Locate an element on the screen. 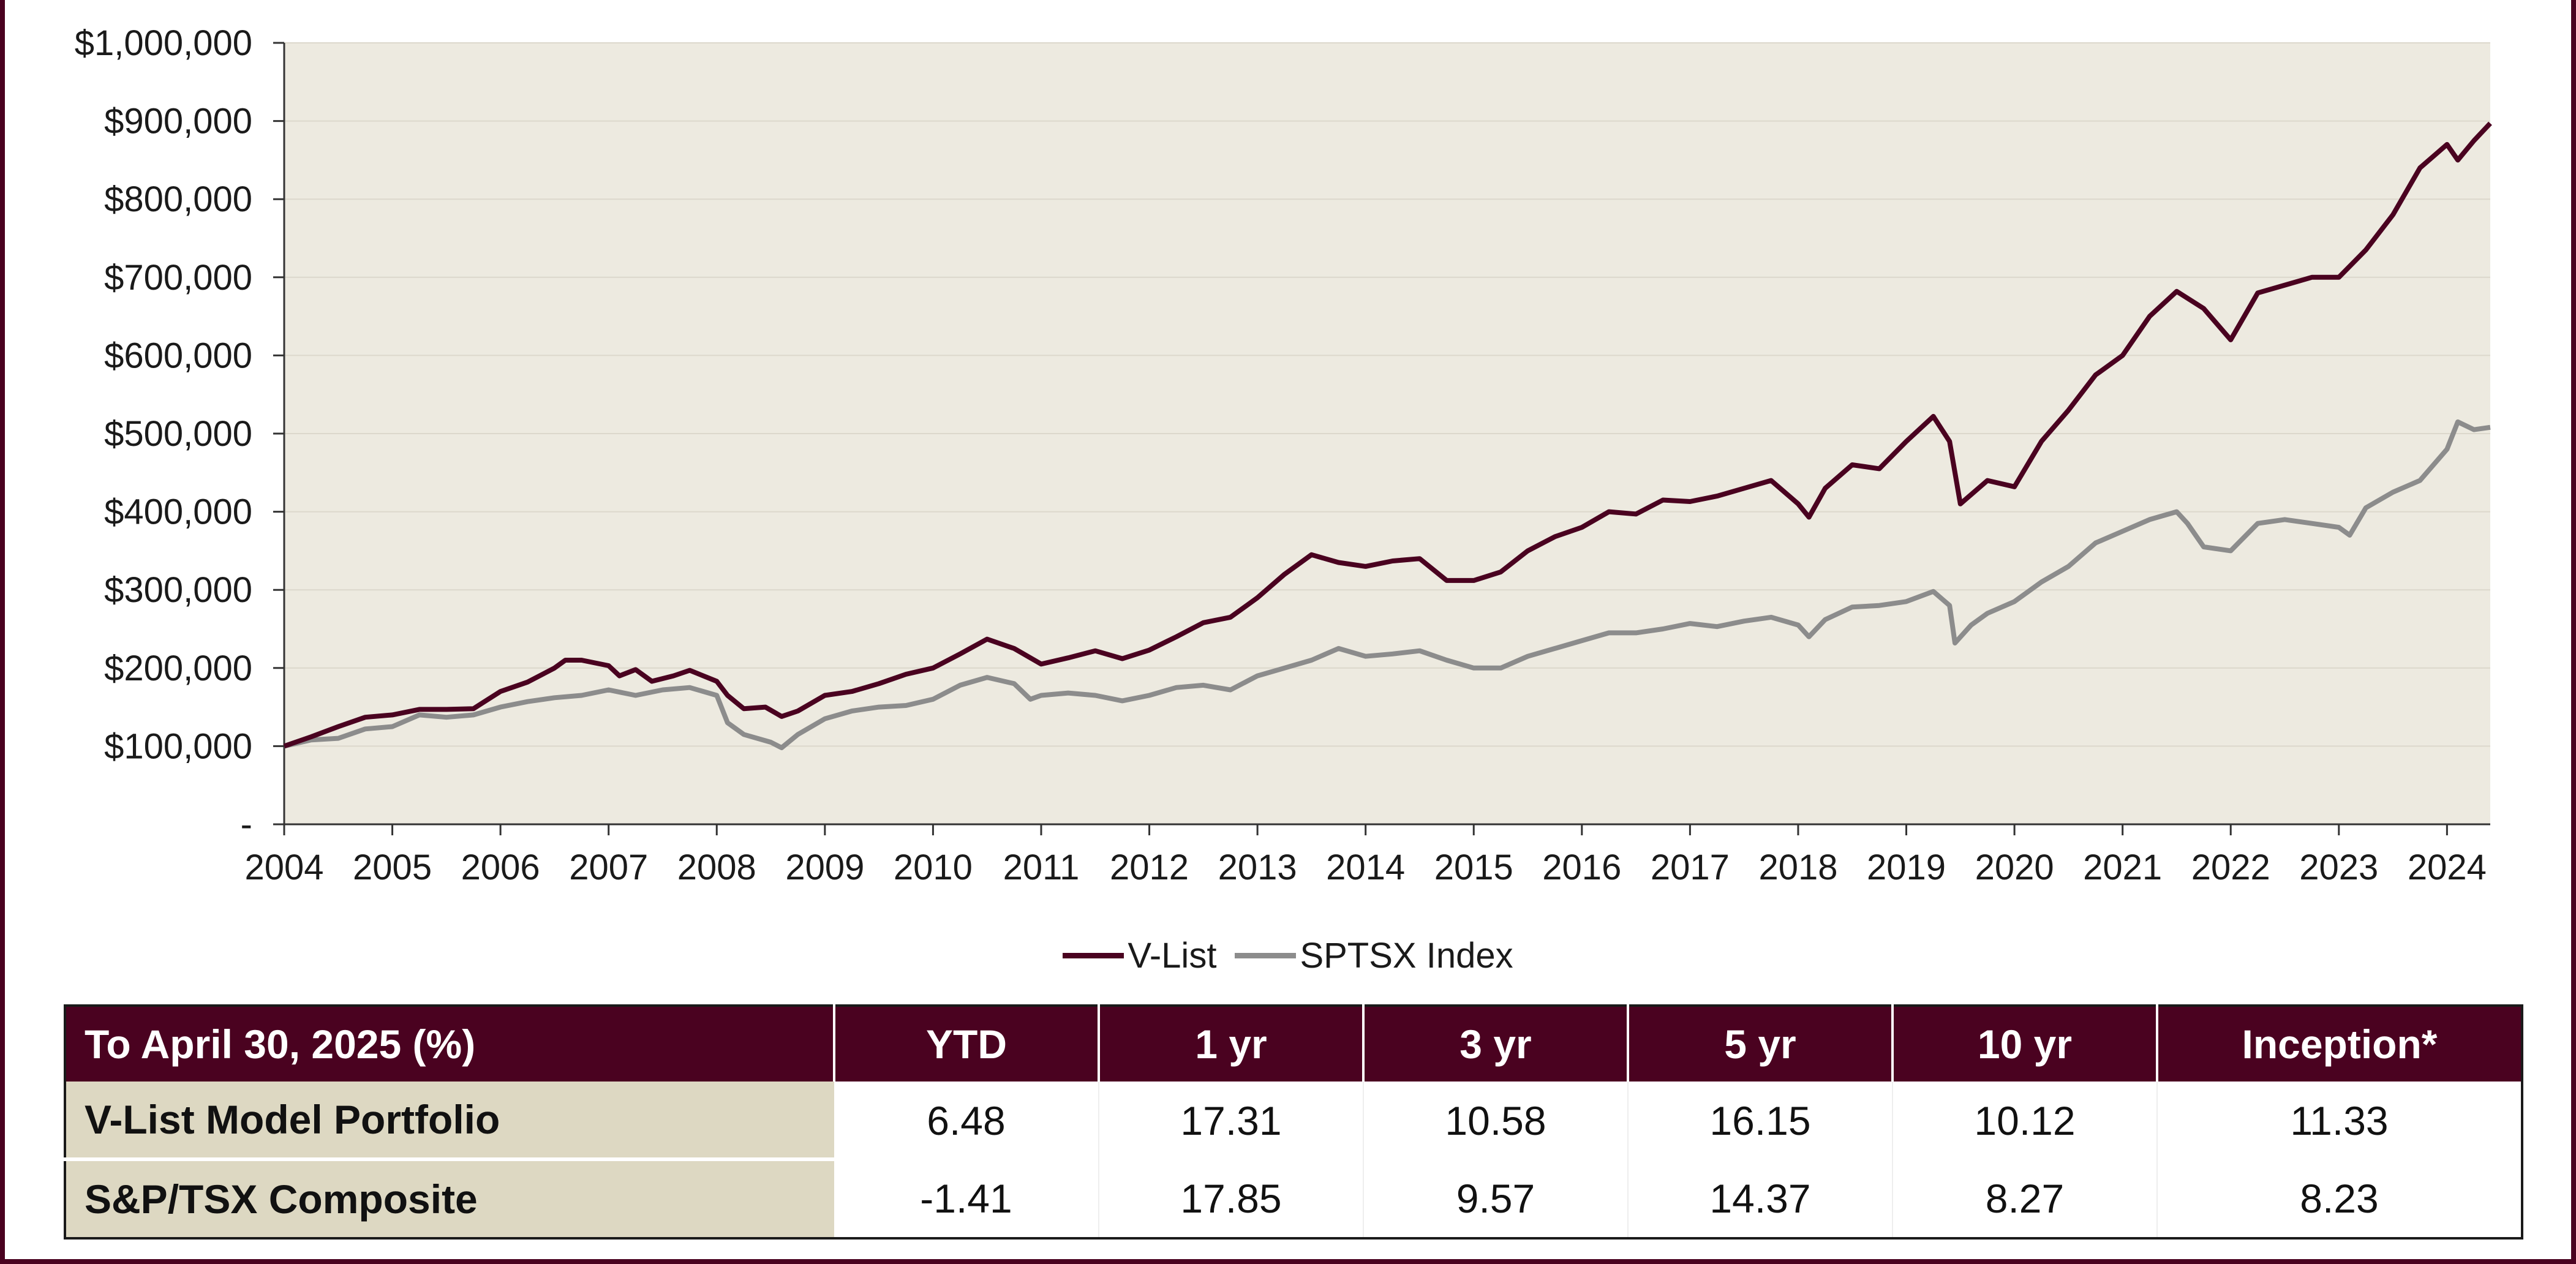 The image size is (2576, 1264). x-tick-label: 2023 is located at coordinates (2338, 867).